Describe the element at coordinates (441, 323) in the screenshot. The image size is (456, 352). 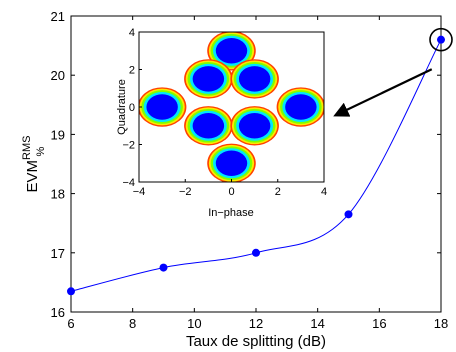
I see `x-tick-label: 18` at that location.